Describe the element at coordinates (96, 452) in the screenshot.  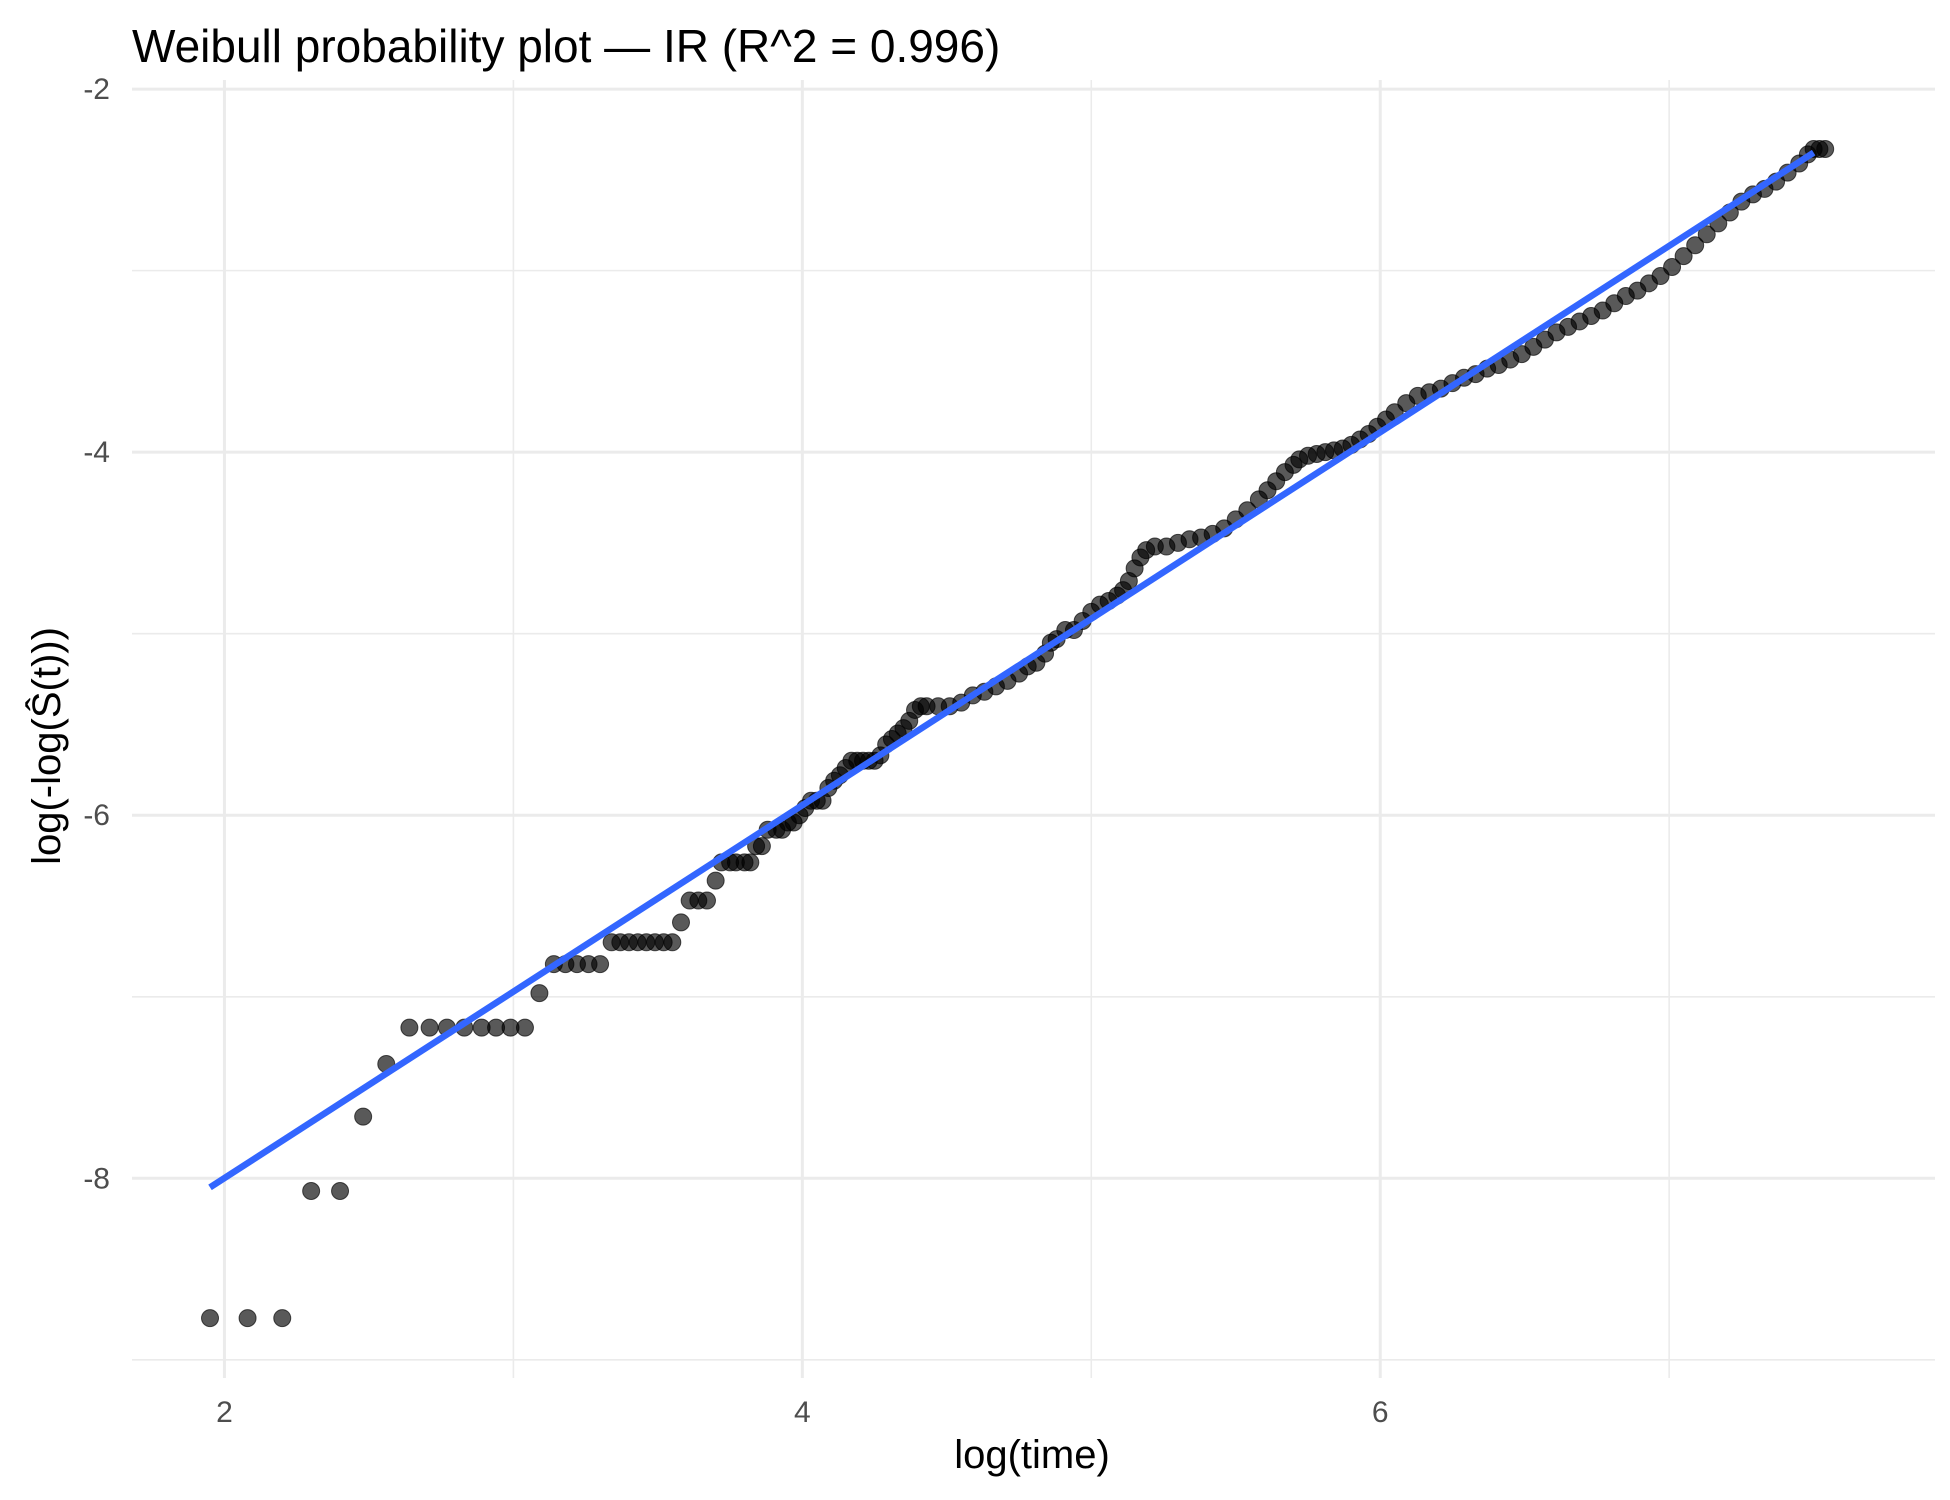
I see `y-tick-label: -4` at that location.